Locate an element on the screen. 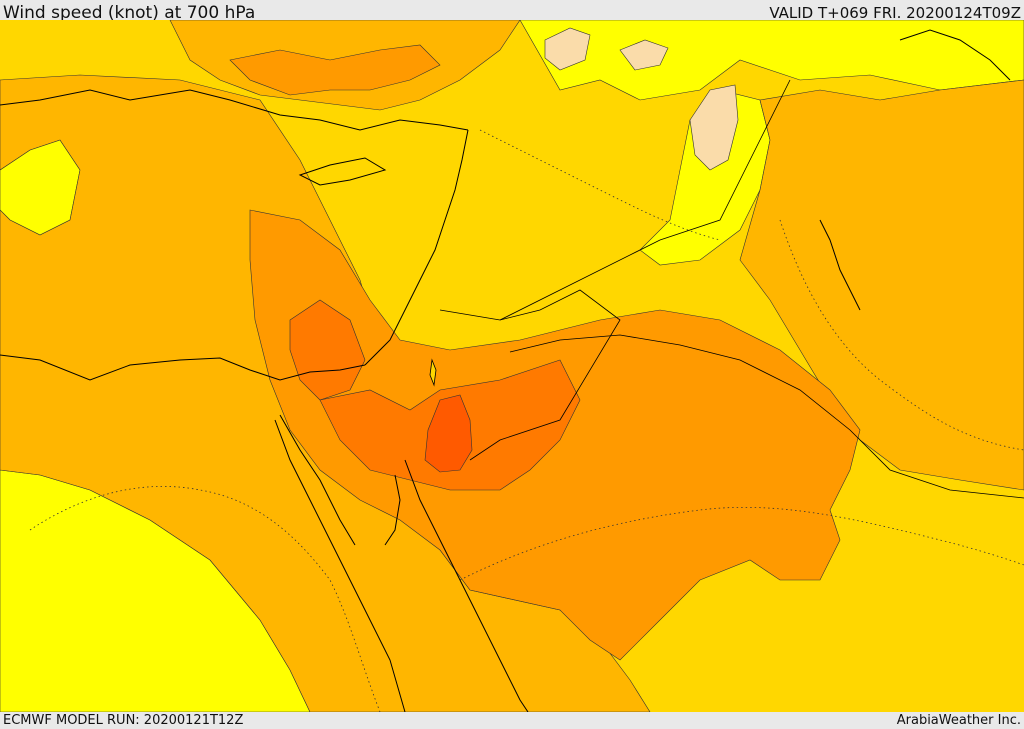  border-syria-iraq is located at coordinates (645, 200).